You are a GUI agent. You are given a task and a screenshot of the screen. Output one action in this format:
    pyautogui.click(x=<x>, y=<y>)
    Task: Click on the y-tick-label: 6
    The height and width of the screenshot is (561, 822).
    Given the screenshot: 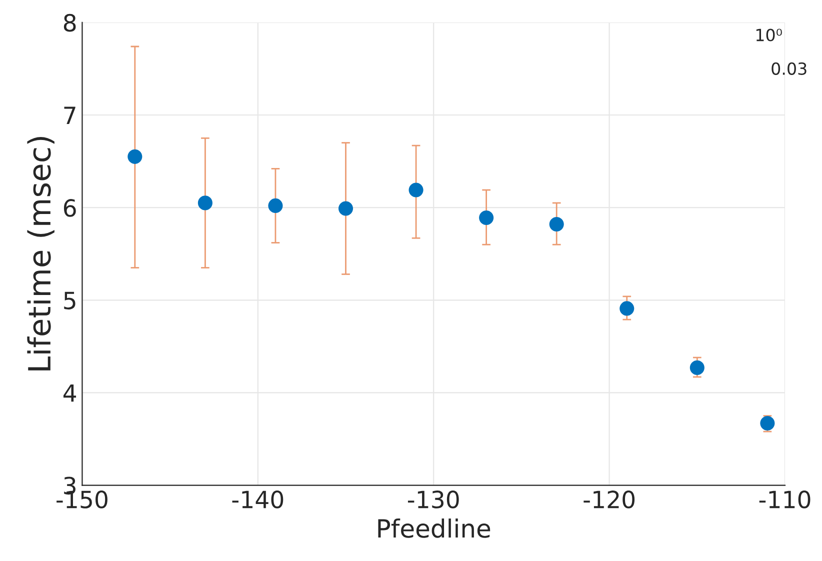 What is the action you would take?
    pyautogui.click(x=70, y=208)
    